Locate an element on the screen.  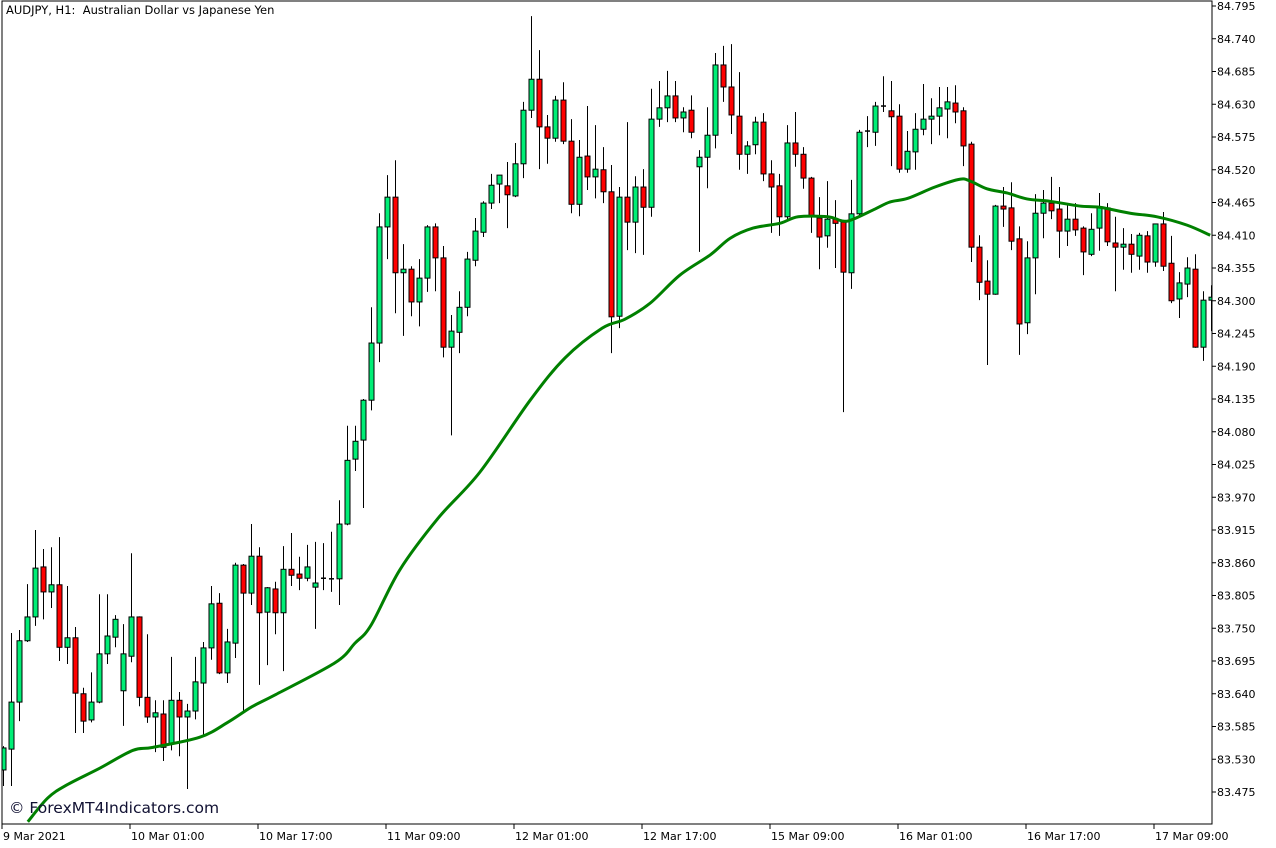
price-tick-label: 84.795 is located at coordinates (1236, 6).